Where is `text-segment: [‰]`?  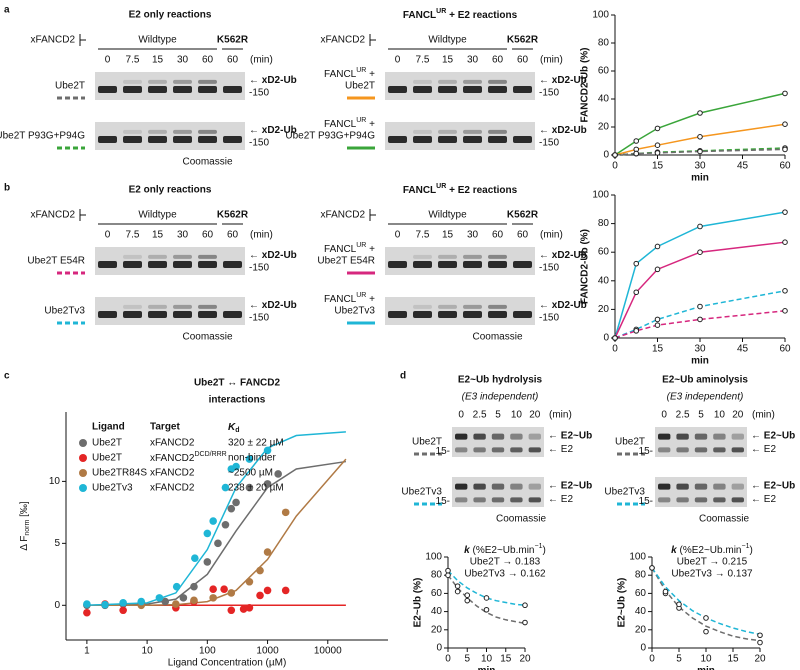
text-segment: [‰] is located at coordinates (24, 510).